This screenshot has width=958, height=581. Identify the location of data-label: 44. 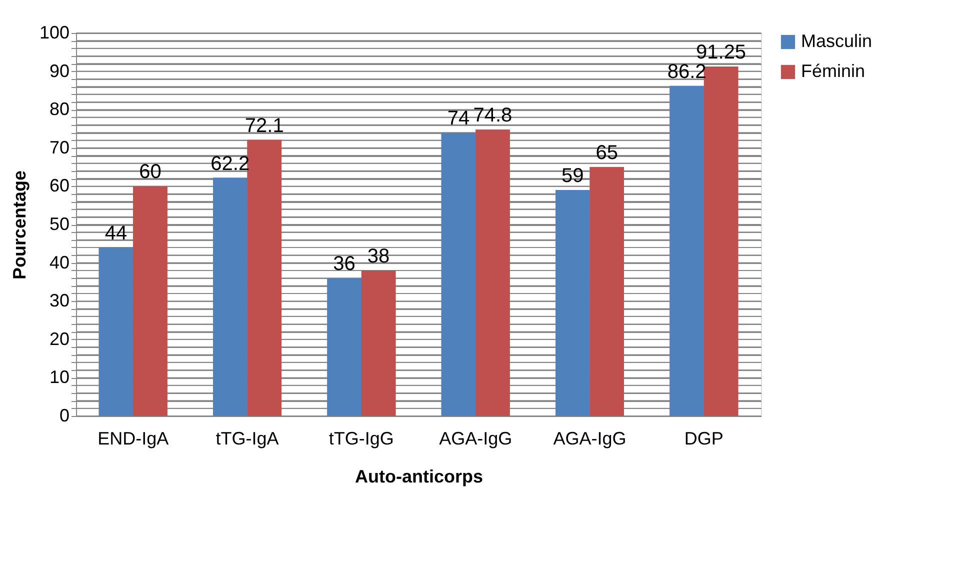
(116, 233).